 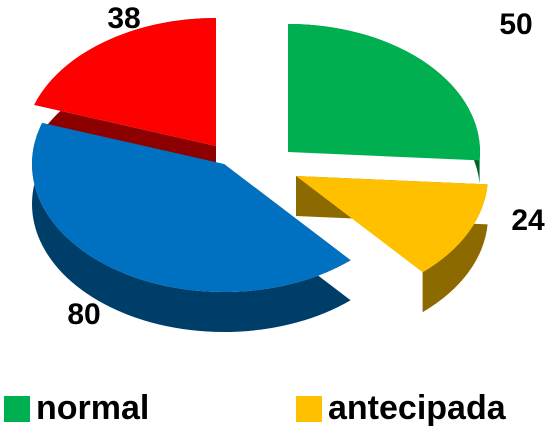 What do you see at coordinates (93, 408) in the screenshot?
I see `legend-label-normal: normal` at bounding box center [93, 408].